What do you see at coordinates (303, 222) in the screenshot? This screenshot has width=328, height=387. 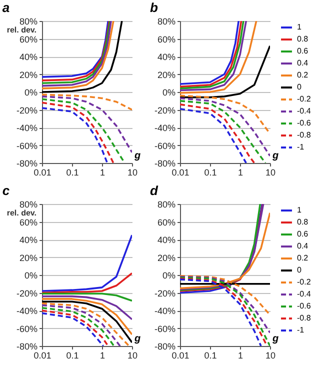 I see `text: 0.8` at bounding box center [303, 222].